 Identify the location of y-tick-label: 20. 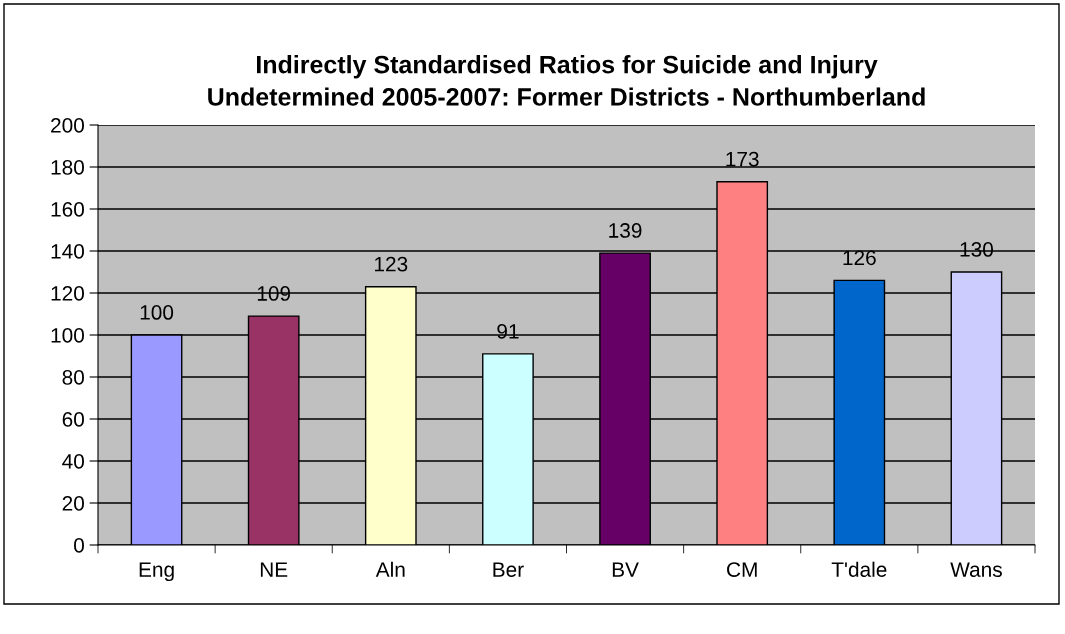
(73, 503).